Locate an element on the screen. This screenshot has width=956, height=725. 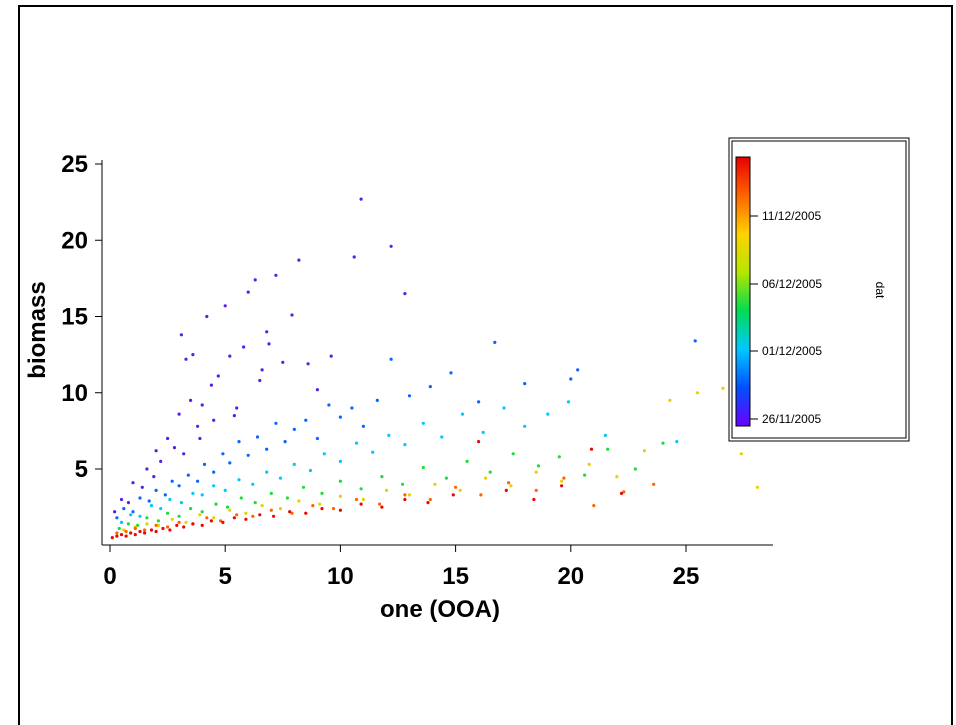
x-tick-label: 5 is located at coordinates (225, 576).